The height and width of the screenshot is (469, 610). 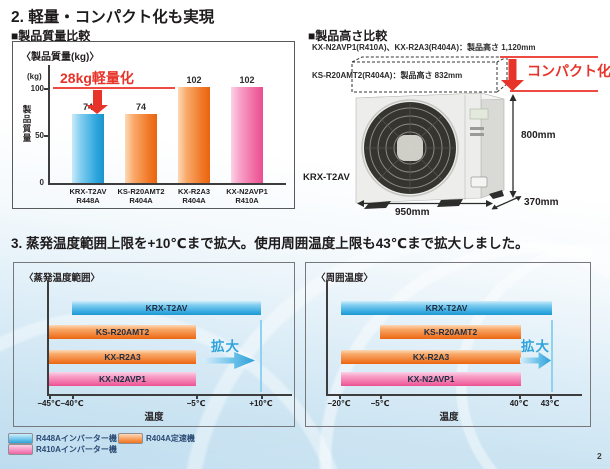 What do you see at coordinates (450, 332) in the screenshot?
I see `ambient-bar-ks-r20amt2: KS-R20AMT2` at bounding box center [450, 332].